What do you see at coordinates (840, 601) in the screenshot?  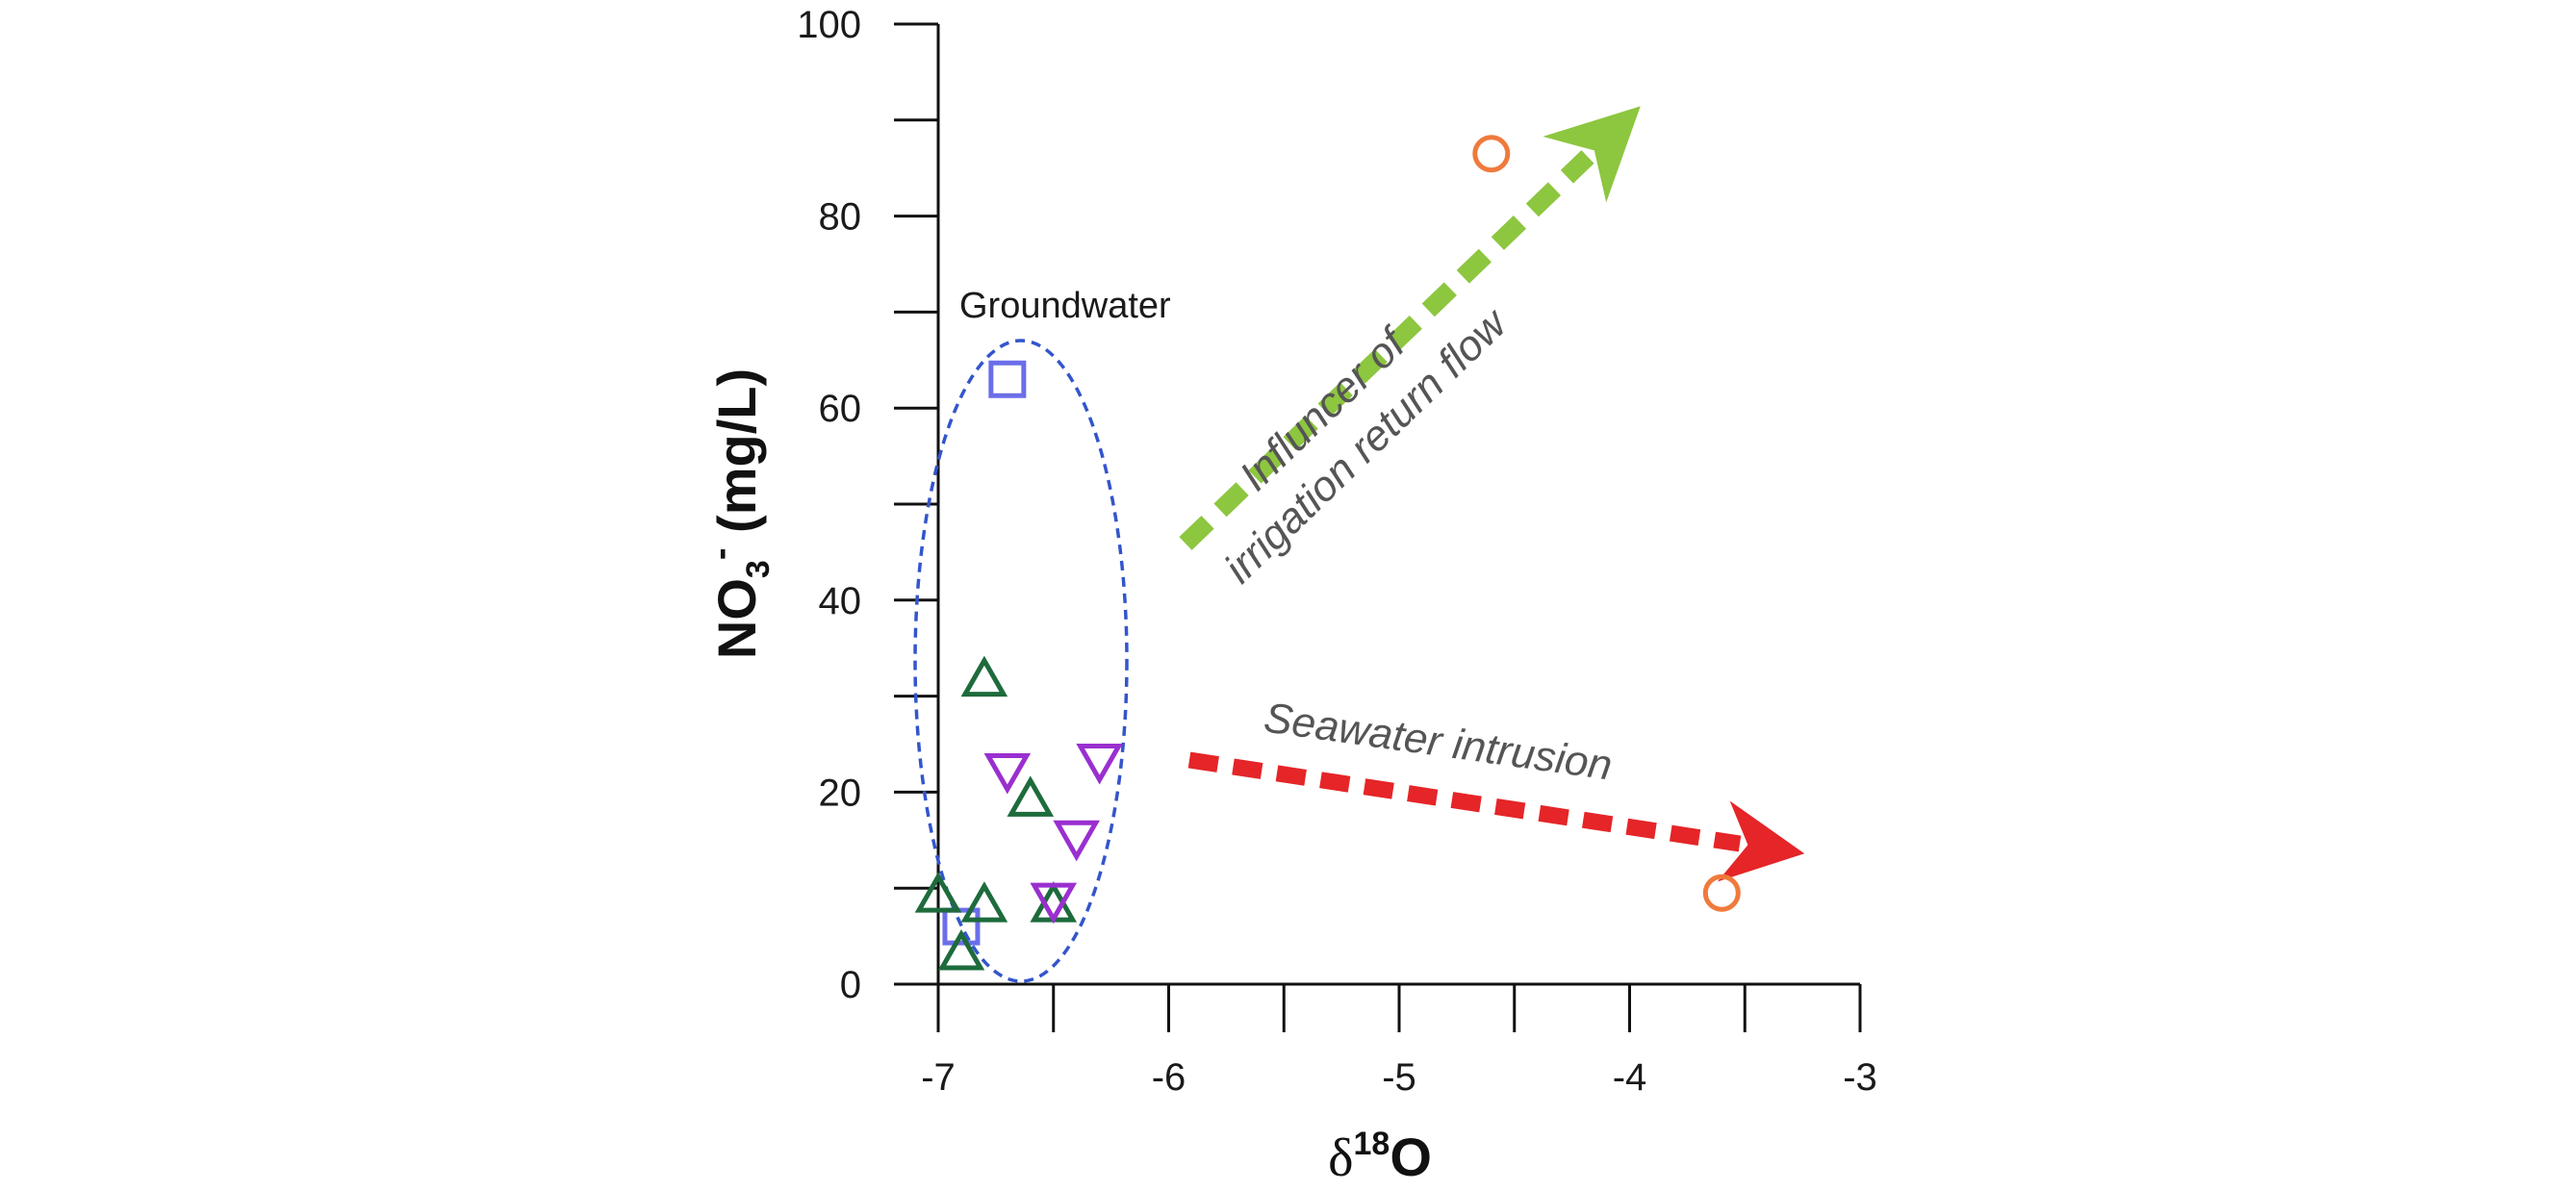 I see `y-tick-label: 40` at bounding box center [840, 601].